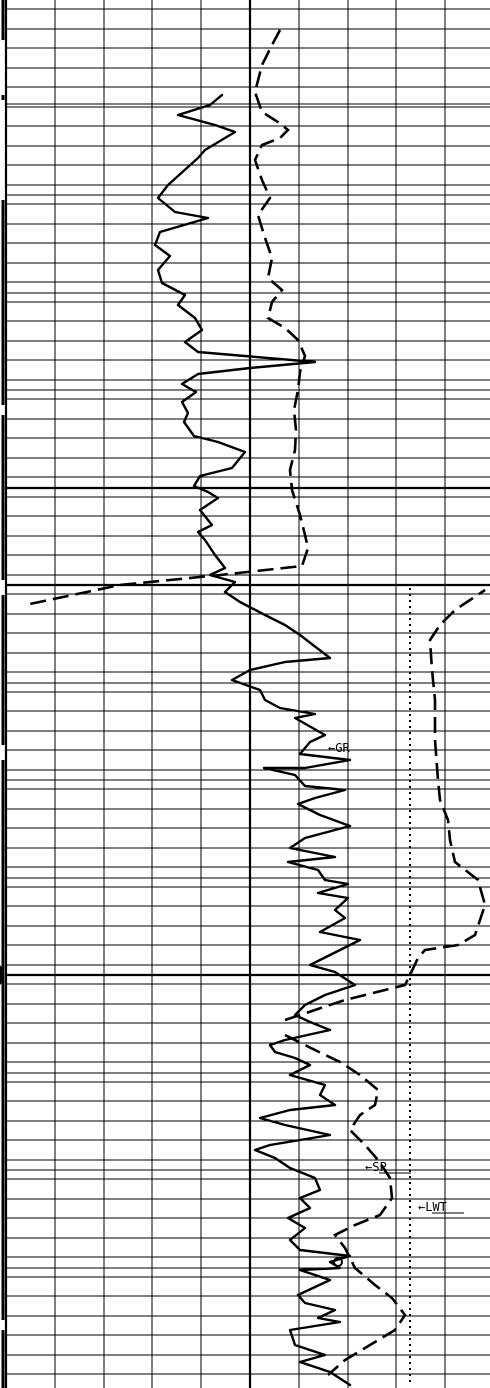 The height and width of the screenshot is (1388, 490). What do you see at coordinates (432, 1207) in the screenshot?
I see `lwt-curve-label: ←LWT` at bounding box center [432, 1207].